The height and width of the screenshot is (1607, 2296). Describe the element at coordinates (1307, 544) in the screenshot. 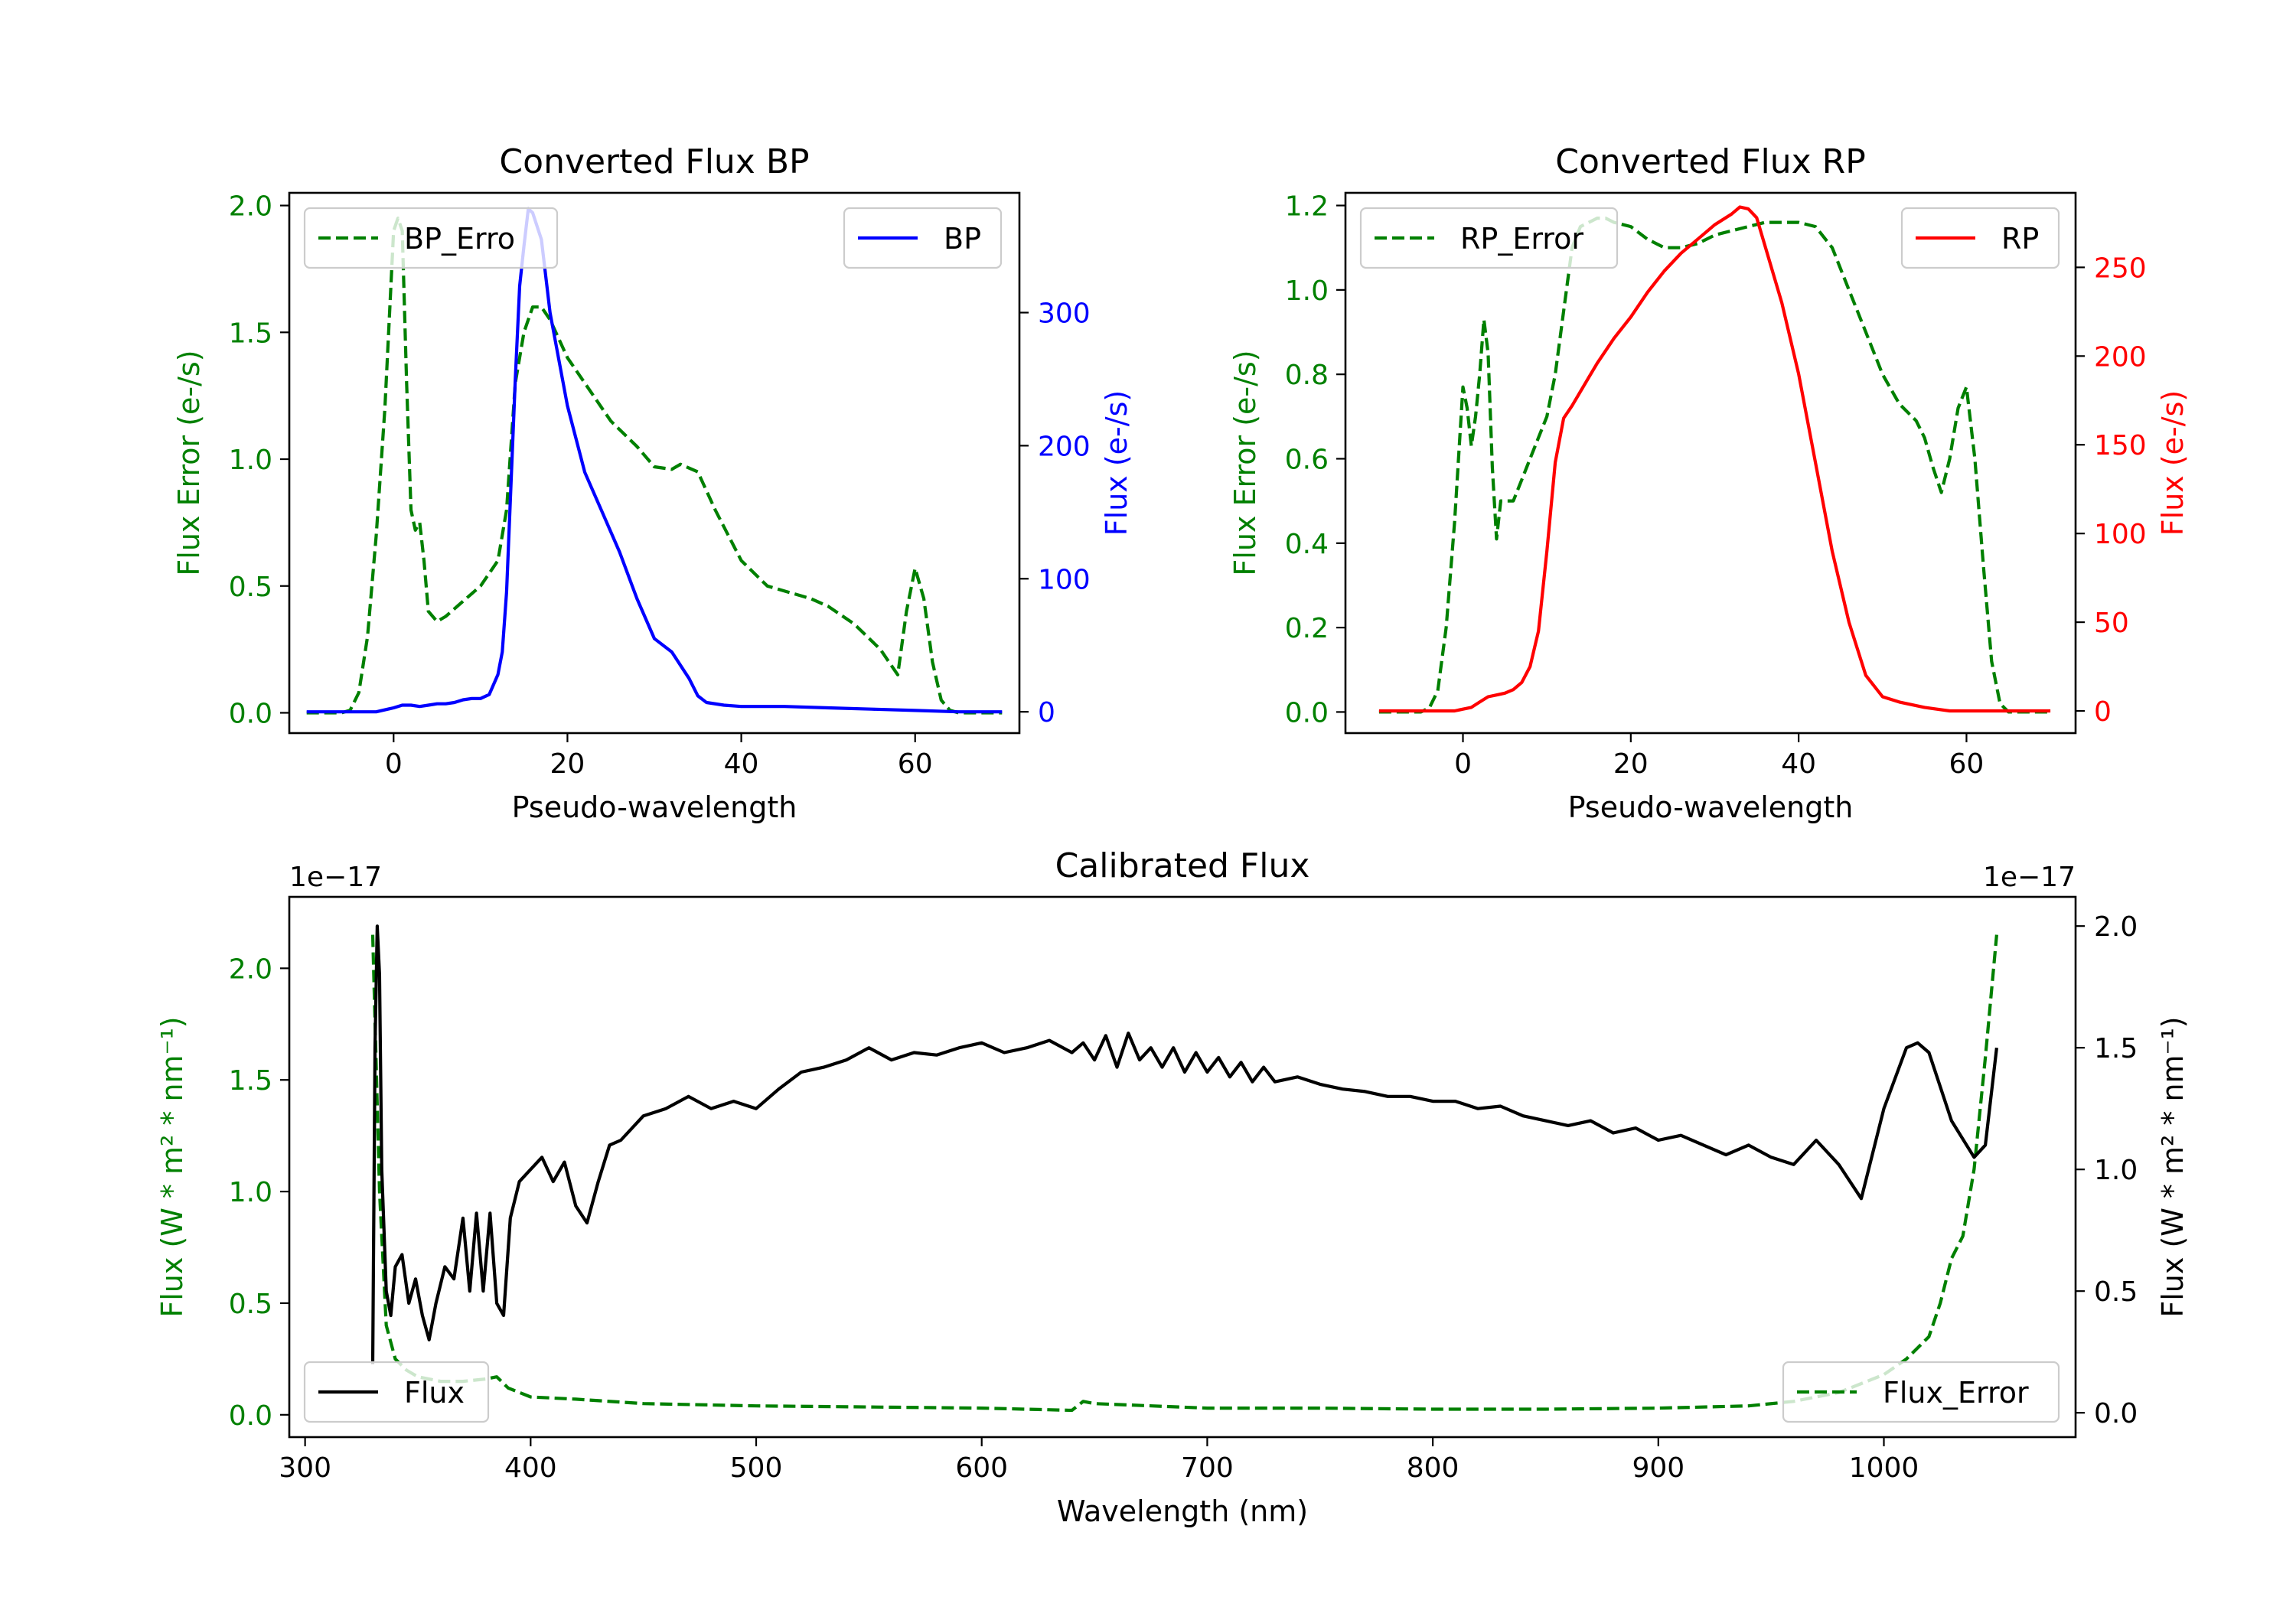

I see `y-left-tick-label: 0.4` at that location.